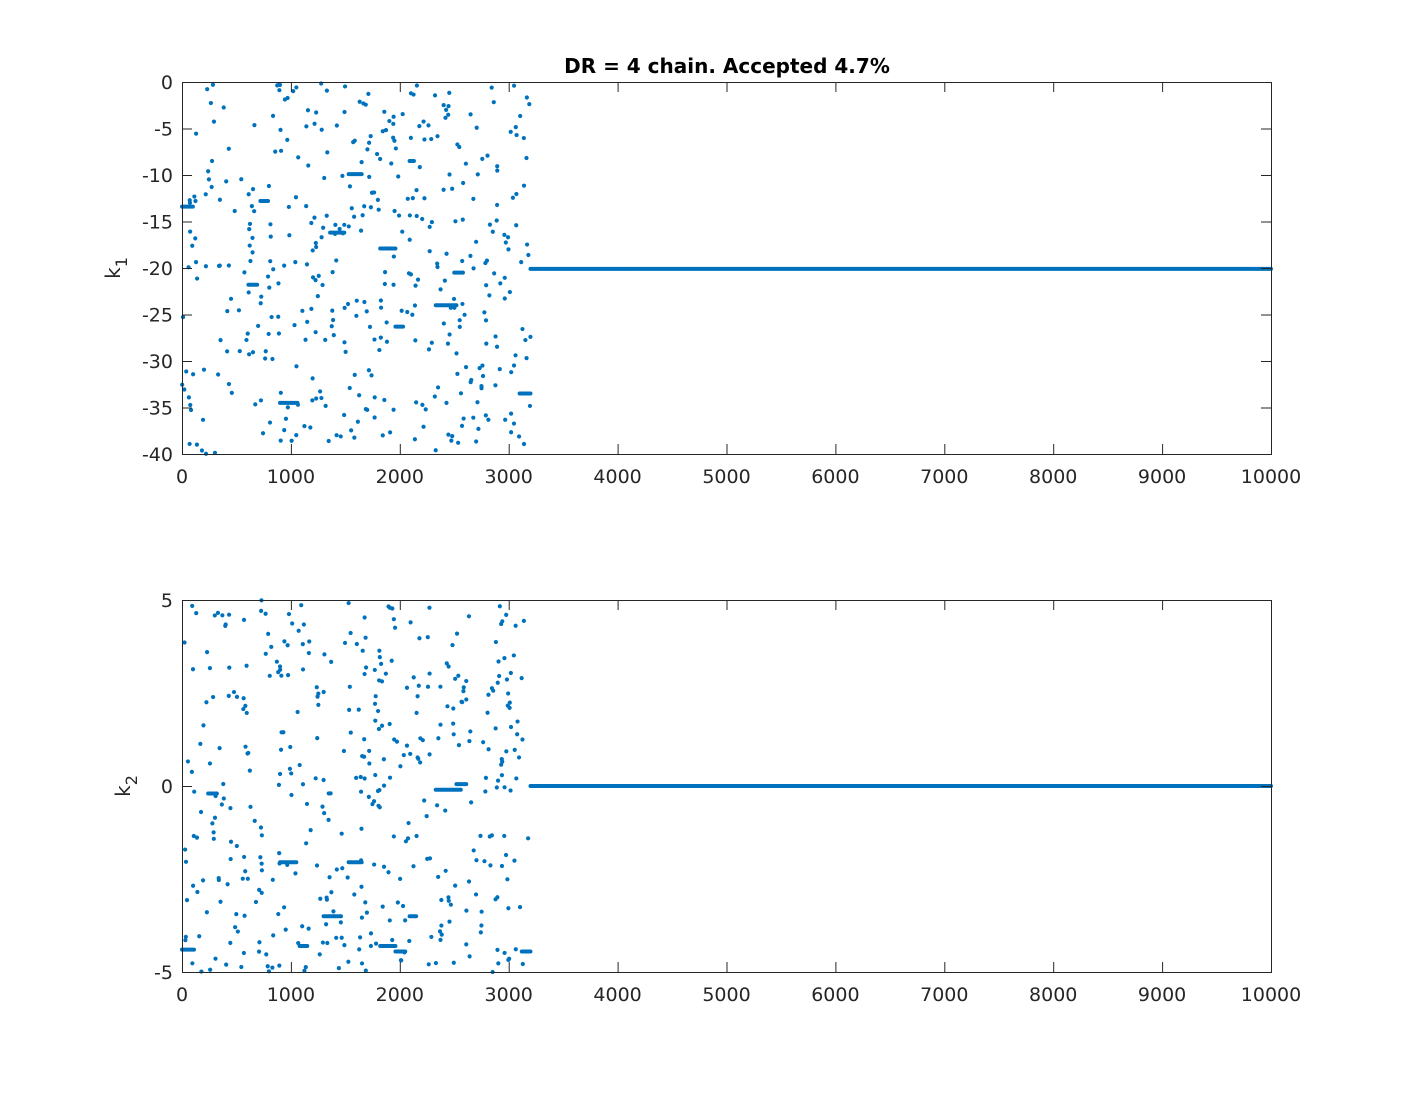  I want to click on k2-ytick-label: 0, so click(167, 787).